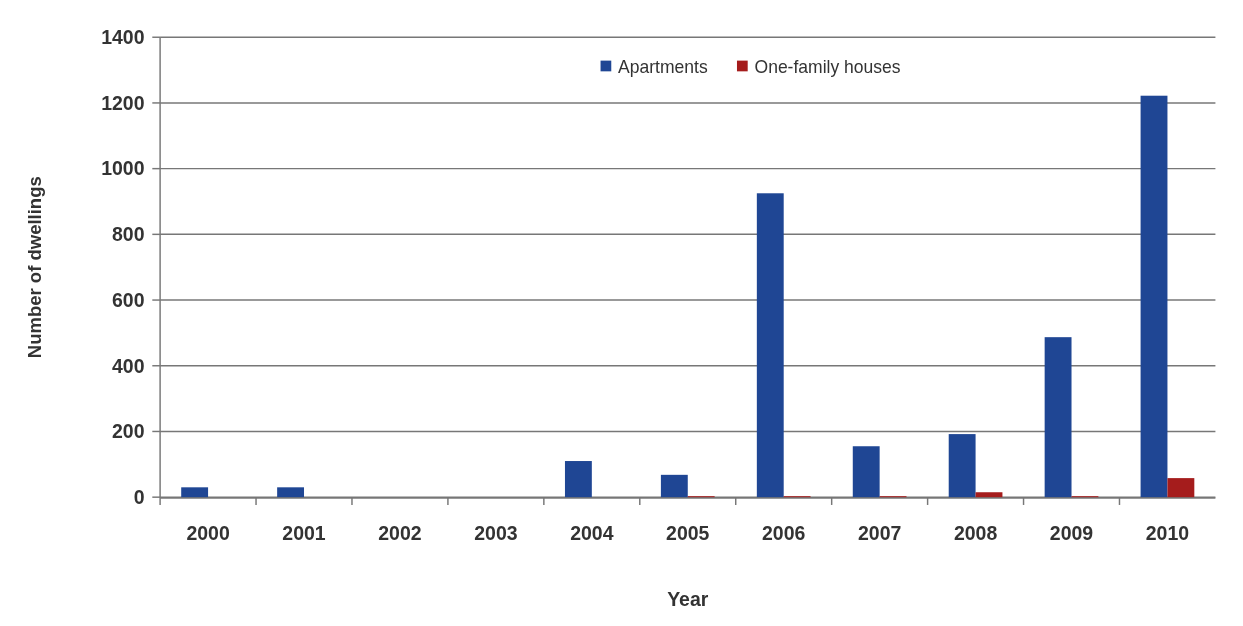 The image size is (1243, 626). I want to click on x-tick-label: 2005, so click(688, 533).